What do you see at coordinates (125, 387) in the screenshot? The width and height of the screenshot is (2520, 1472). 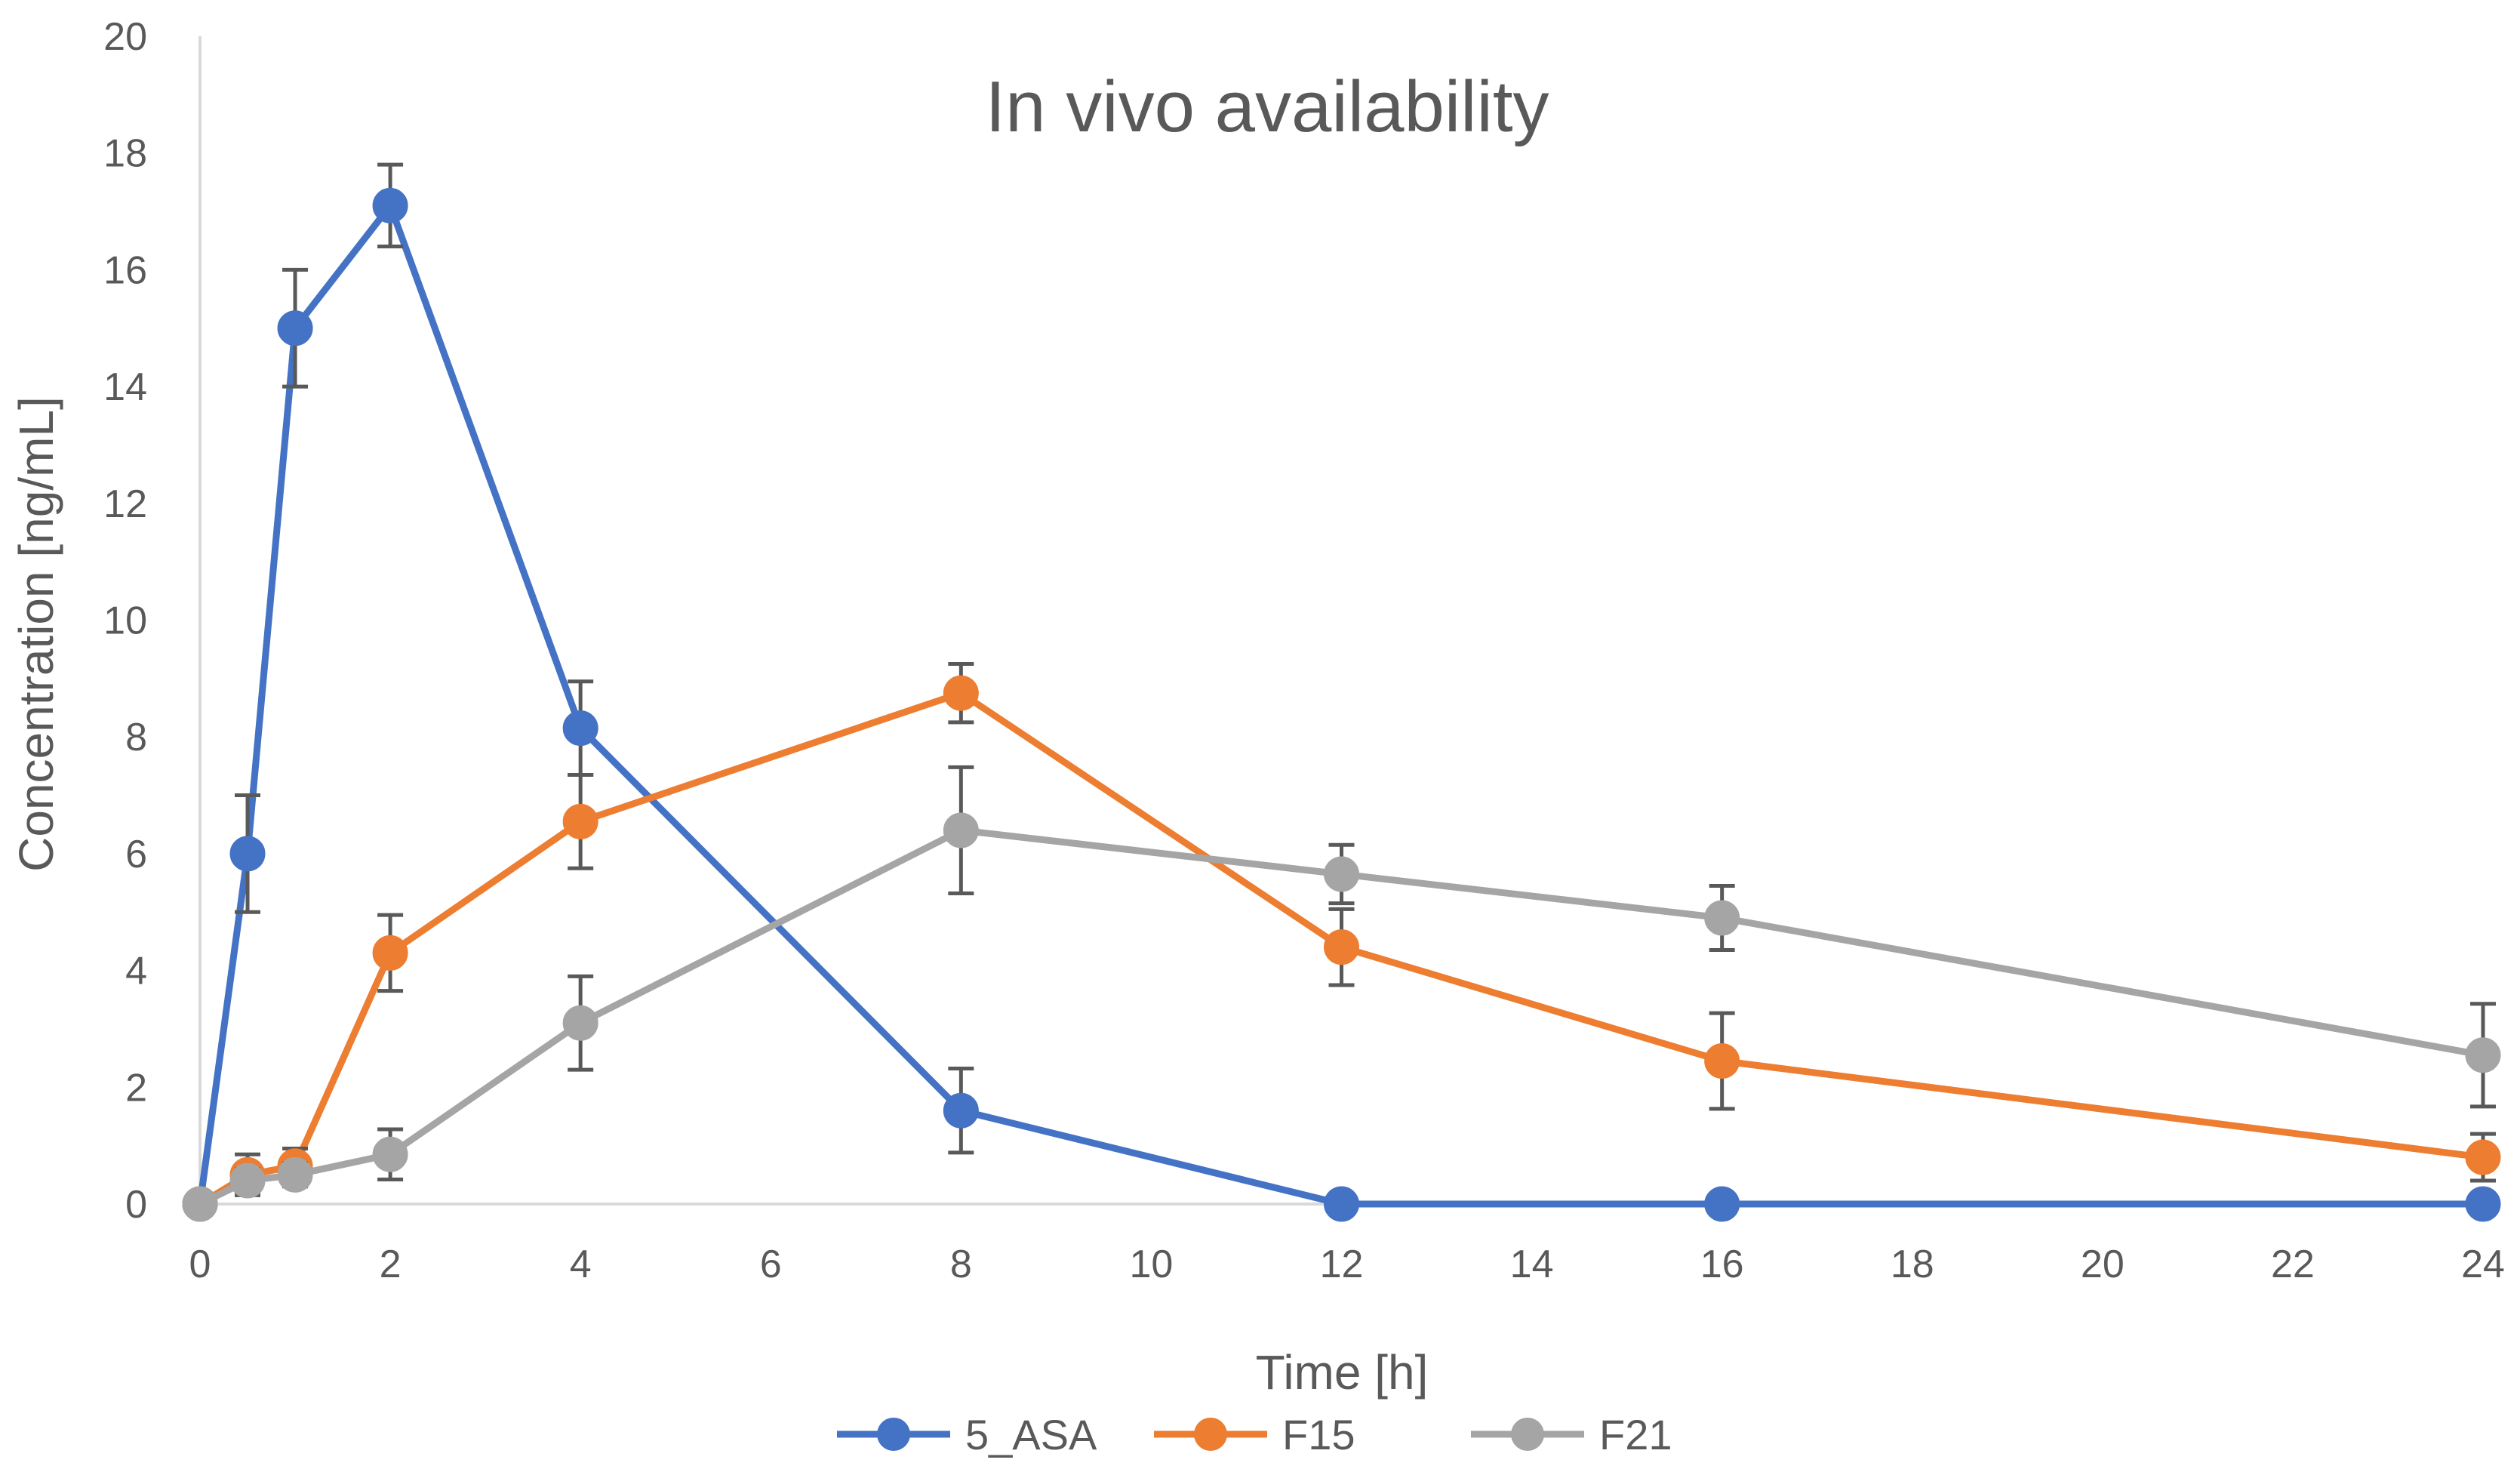 I see `y-tick-label: 14` at bounding box center [125, 387].